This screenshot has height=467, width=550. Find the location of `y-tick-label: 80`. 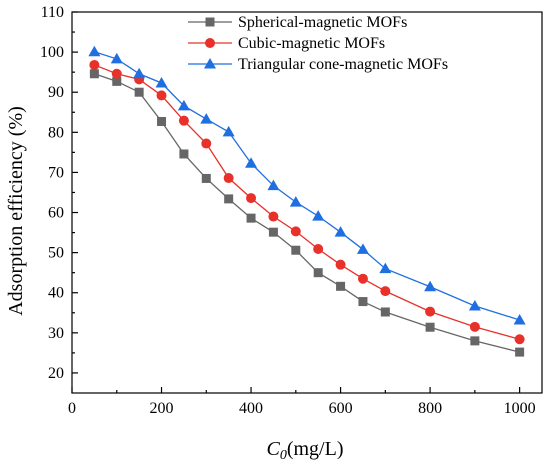

y-tick-label: 80 is located at coordinates (56, 132).